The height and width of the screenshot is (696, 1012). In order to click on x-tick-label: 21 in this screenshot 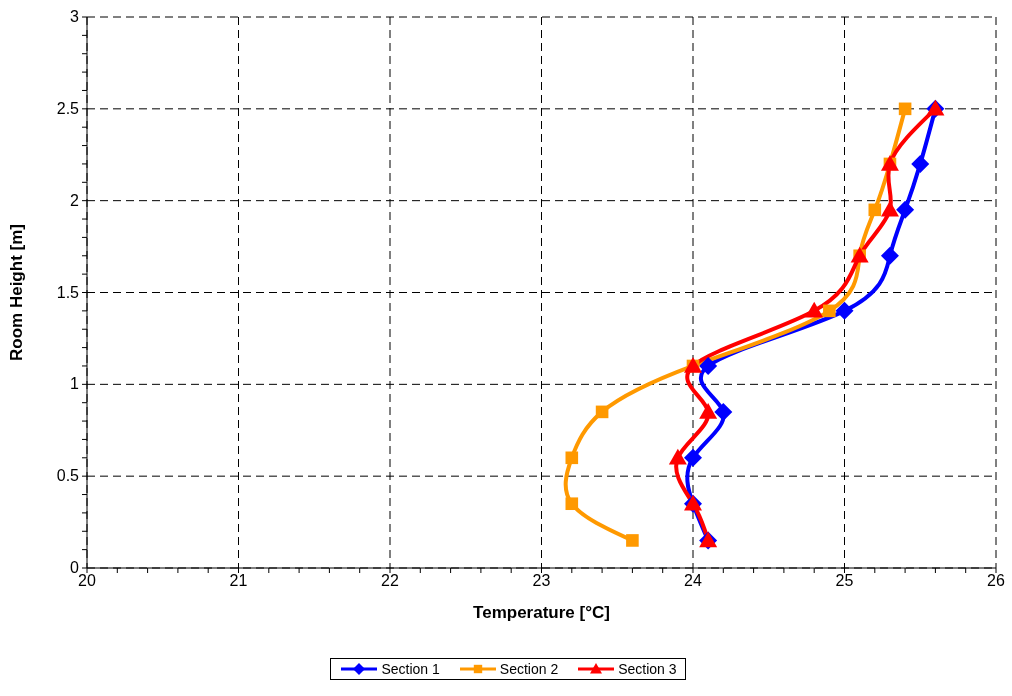, I will do `click(238, 581)`.